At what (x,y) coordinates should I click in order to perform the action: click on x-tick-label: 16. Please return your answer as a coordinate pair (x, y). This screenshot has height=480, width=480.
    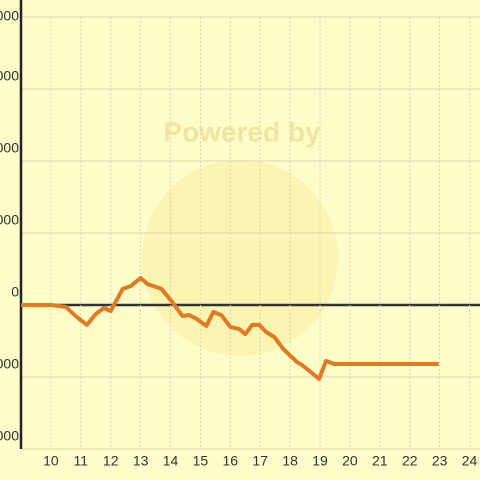
    Looking at the image, I should click on (231, 461).